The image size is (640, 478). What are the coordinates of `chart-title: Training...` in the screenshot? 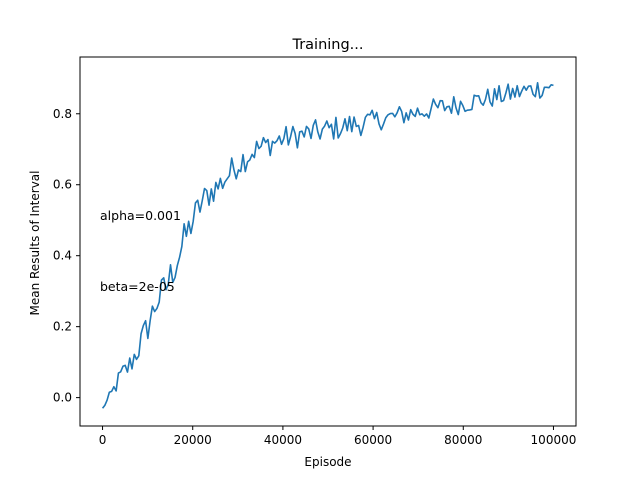 It's located at (327, 45).